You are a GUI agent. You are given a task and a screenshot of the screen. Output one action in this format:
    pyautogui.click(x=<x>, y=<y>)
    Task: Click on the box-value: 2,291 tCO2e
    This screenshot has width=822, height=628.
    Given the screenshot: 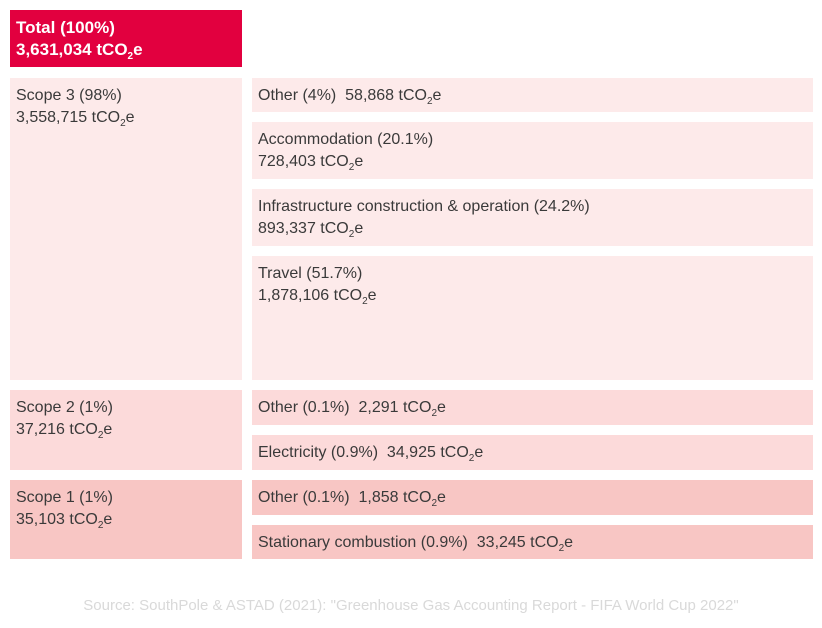 What is the action you would take?
    pyautogui.click(x=402, y=409)
    